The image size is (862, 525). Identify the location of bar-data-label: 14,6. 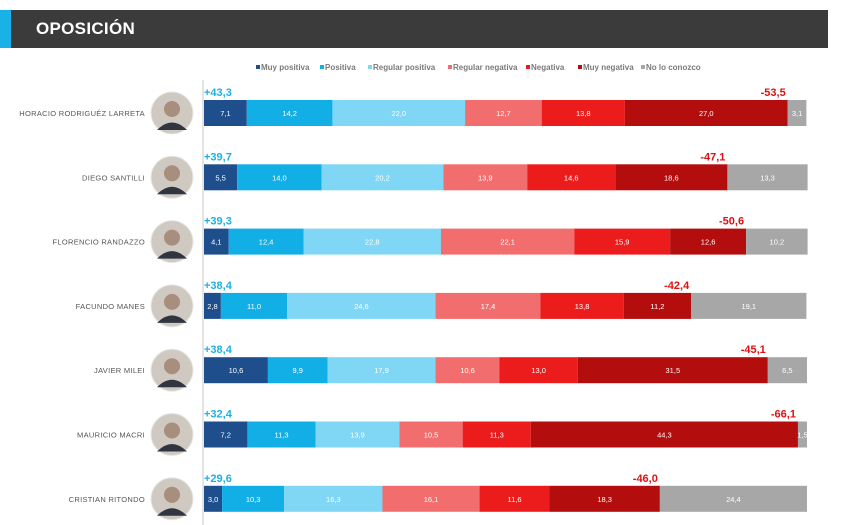
(571, 177).